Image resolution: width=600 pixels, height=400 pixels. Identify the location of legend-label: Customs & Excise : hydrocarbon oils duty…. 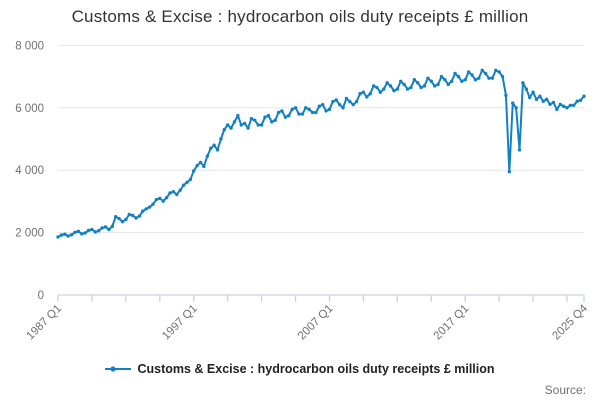
(316, 369).